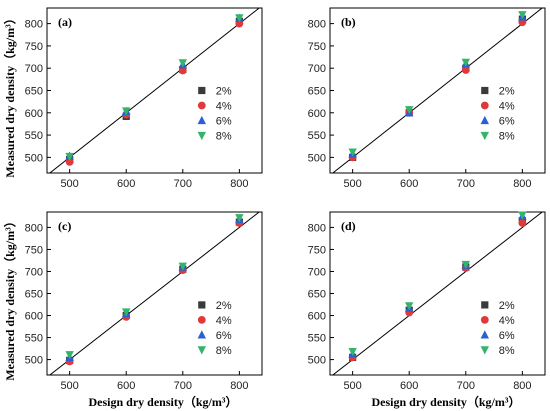  Describe the element at coordinates (65, 22) in the screenshot. I see `panel-label: (a)` at that location.